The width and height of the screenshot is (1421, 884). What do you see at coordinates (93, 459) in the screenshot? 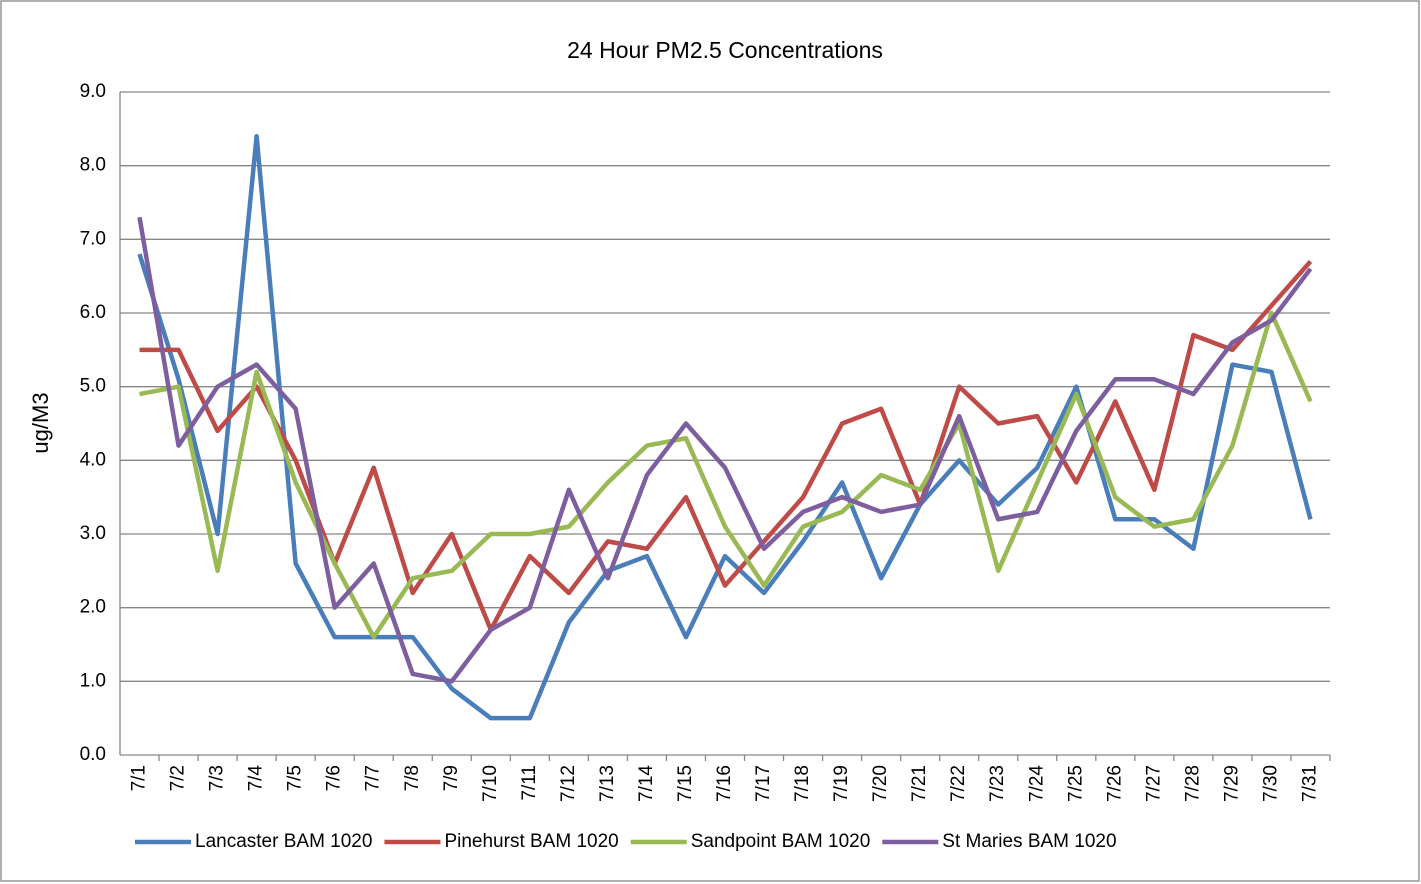
I see `y-tick-label: 4.0` at bounding box center [93, 459].